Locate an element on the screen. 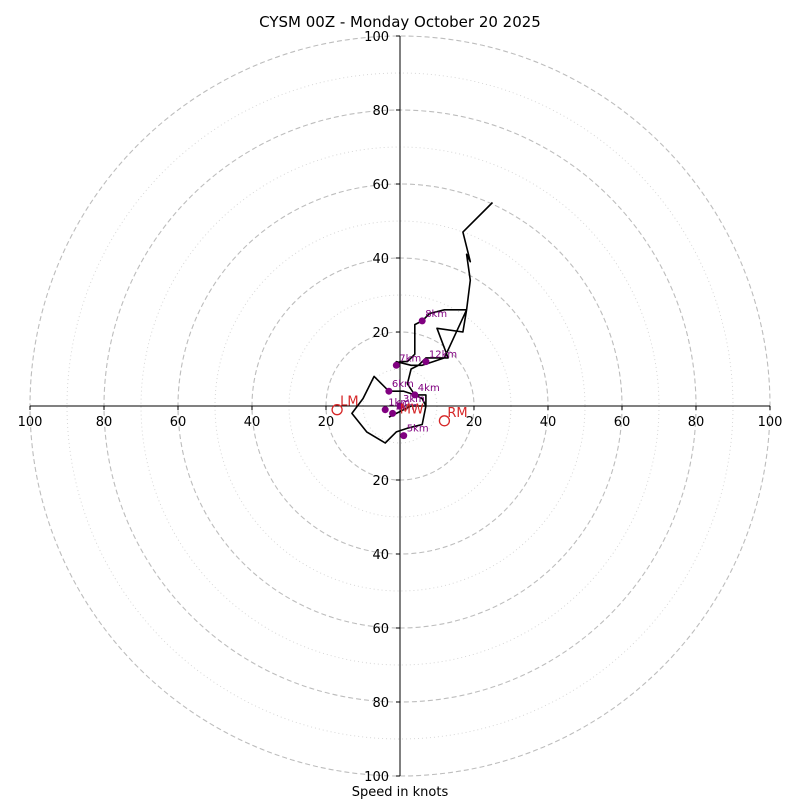 This screenshot has height=800, width=800. height-marker-label: 4km is located at coordinates (429, 388).